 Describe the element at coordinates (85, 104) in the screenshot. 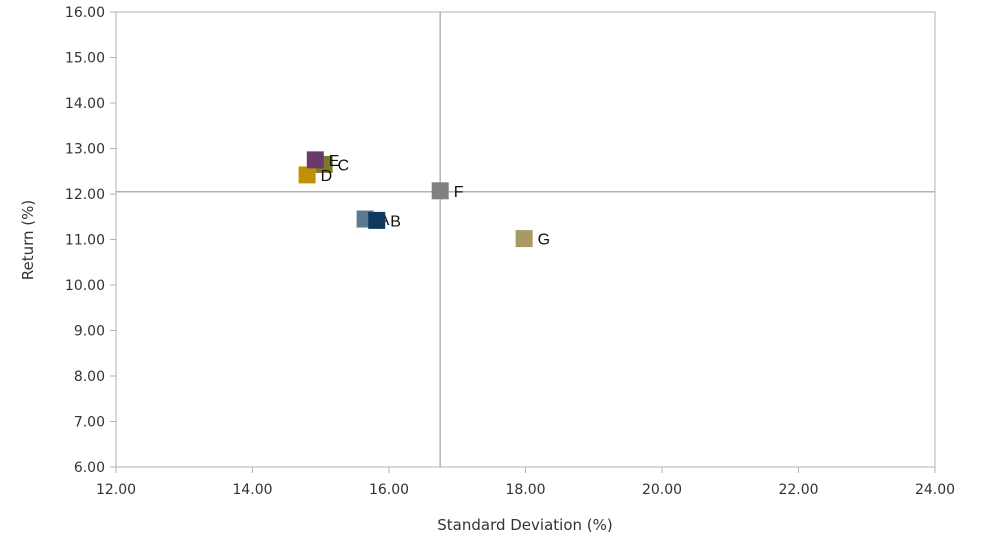

I see `y-tick-label: 14.00` at that location.